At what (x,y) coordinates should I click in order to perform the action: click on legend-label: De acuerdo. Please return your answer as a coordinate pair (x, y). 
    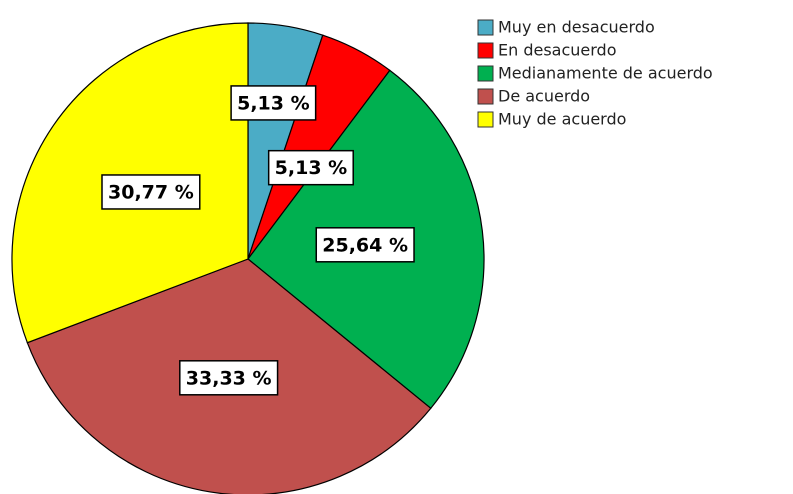
    Looking at the image, I should click on (544, 96).